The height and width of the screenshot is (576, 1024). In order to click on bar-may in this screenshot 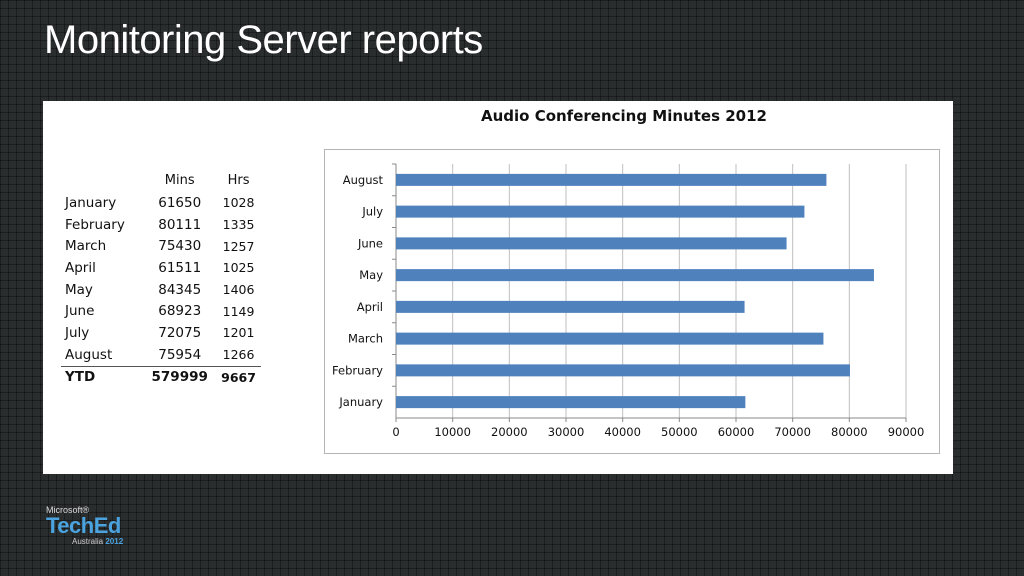, I will do `click(635, 275)`.